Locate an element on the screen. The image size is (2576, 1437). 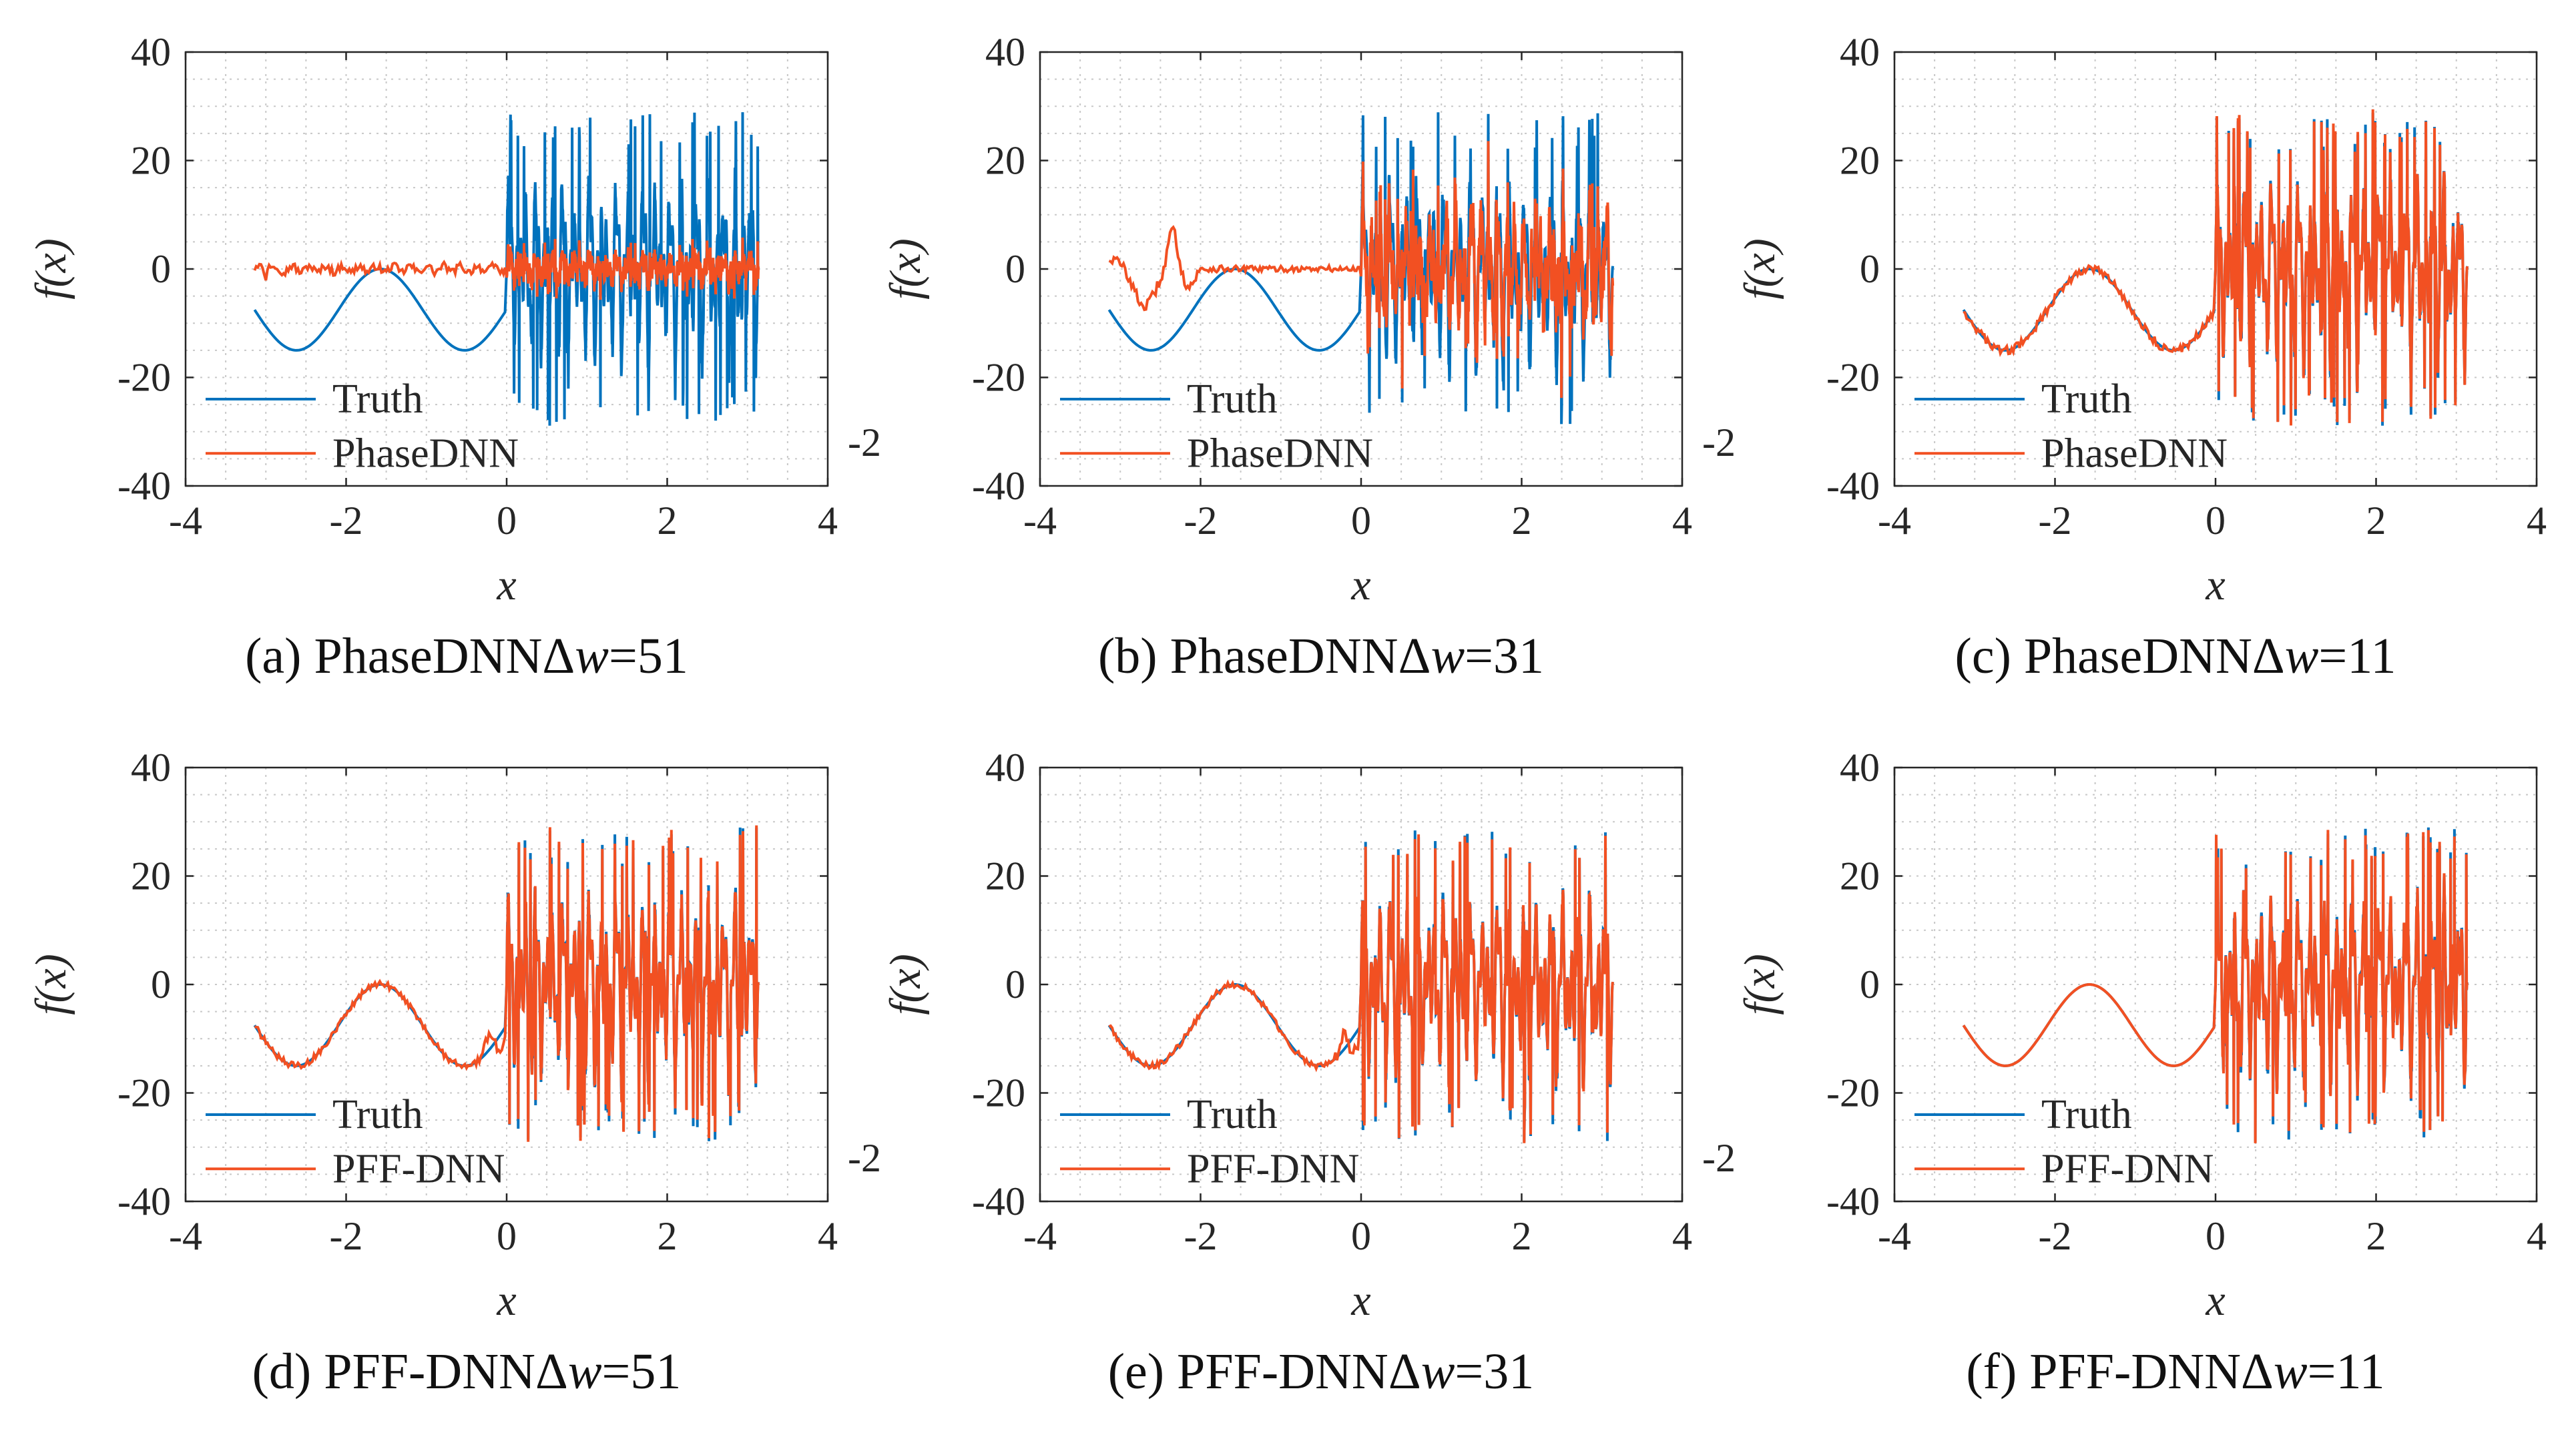
caption-prefix: (f) PFF-DNNΔ is located at coordinates (2120, 1372).